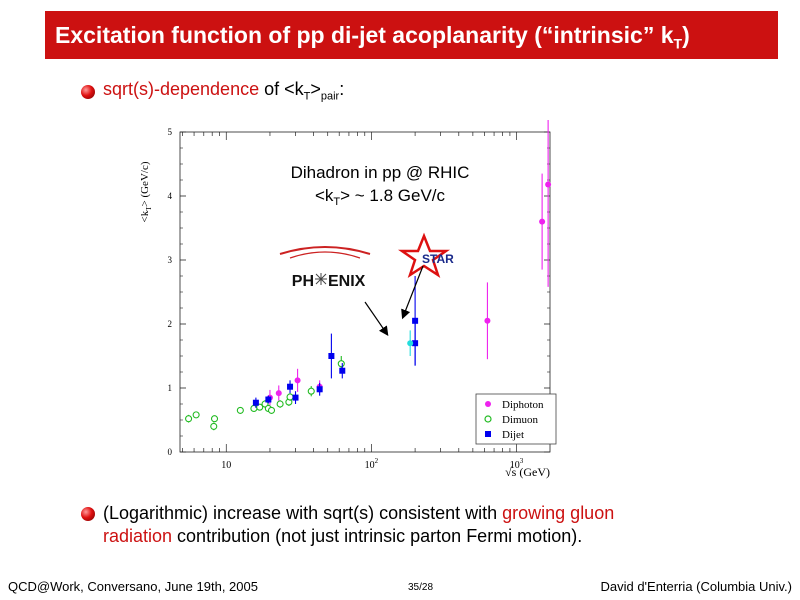 The width and height of the screenshot is (800, 600). What do you see at coordinates (558, 513) in the screenshot?
I see `bullet-2-highlight-1: growing gluon` at bounding box center [558, 513].